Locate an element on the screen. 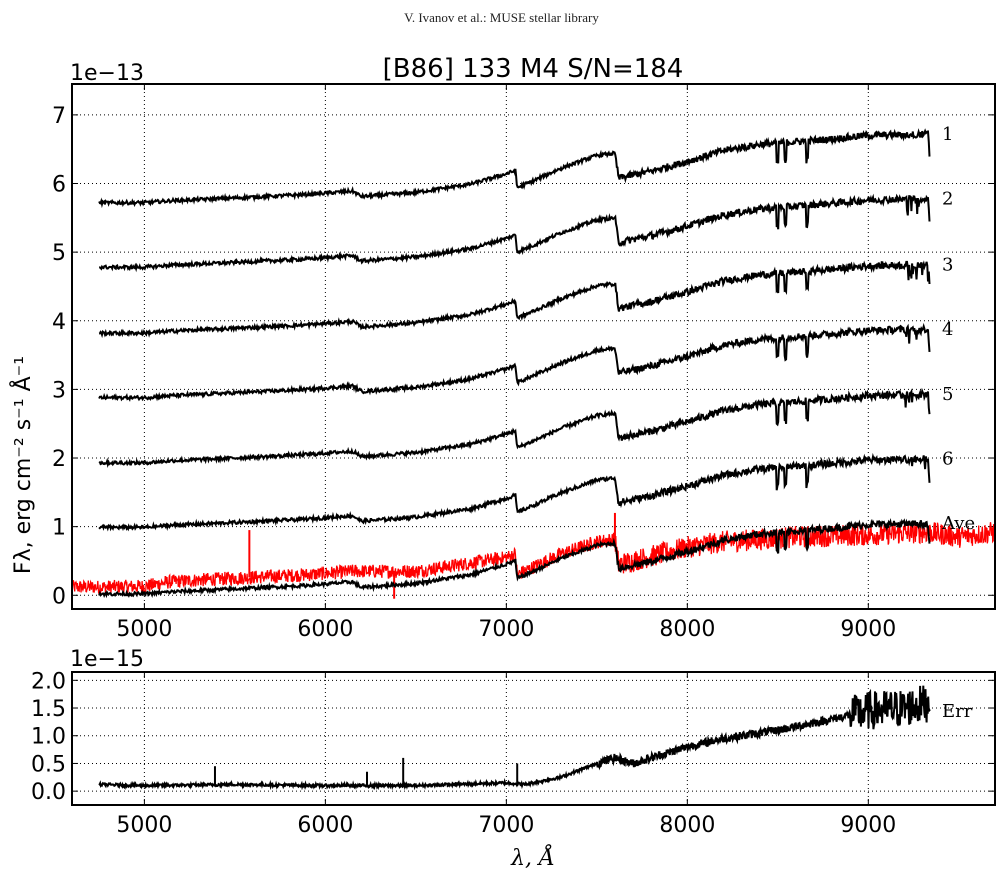 The width and height of the screenshot is (1003, 879). top-offset-label: 1e−13 is located at coordinates (107, 73).